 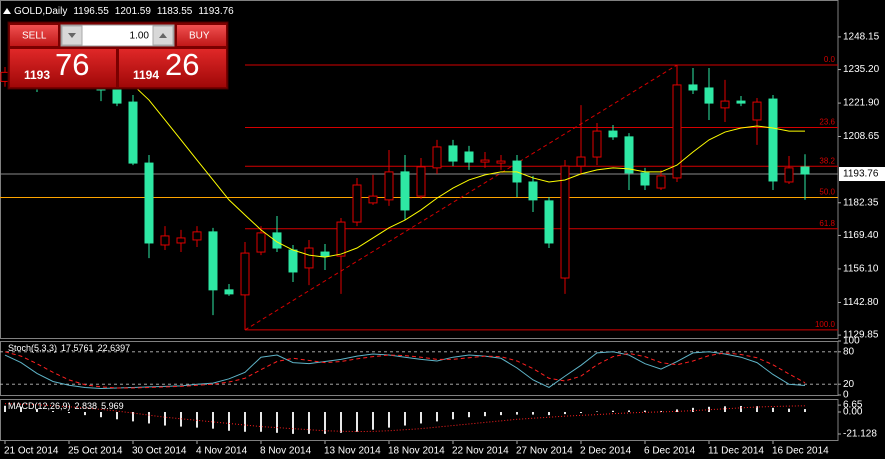 I want to click on buy-label: BUY, so click(x=199, y=36).